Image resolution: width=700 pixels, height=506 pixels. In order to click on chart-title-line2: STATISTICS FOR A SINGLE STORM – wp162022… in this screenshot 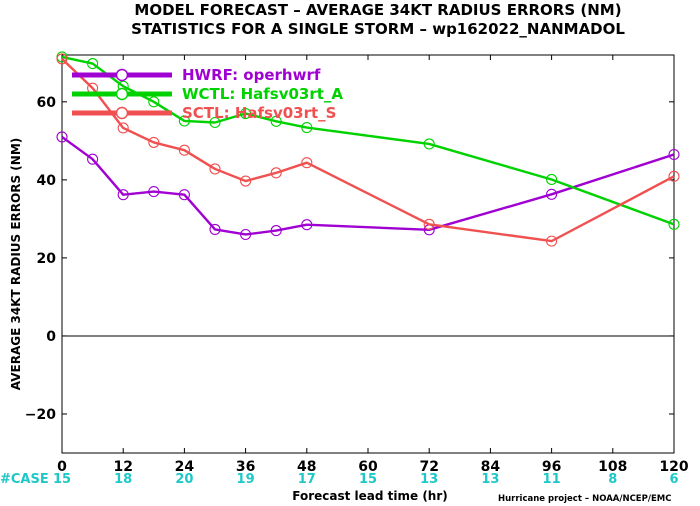, I will do `click(378, 29)`.